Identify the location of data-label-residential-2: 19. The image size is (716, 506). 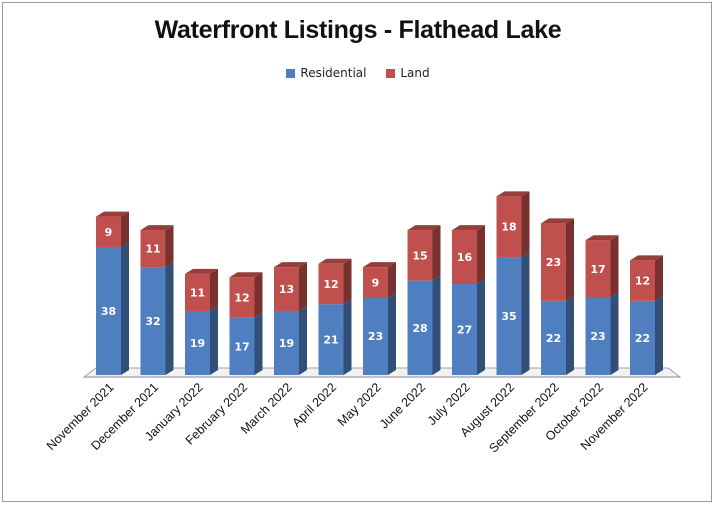
(197, 343).